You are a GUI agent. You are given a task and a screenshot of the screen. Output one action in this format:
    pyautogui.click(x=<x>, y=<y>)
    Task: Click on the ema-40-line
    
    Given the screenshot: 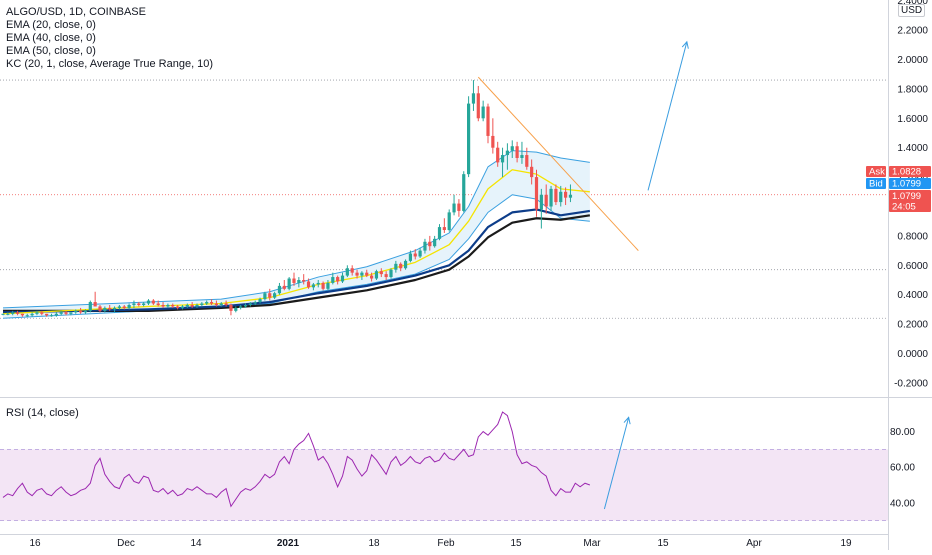 What is the action you would take?
    pyautogui.click(x=296, y=261)
    